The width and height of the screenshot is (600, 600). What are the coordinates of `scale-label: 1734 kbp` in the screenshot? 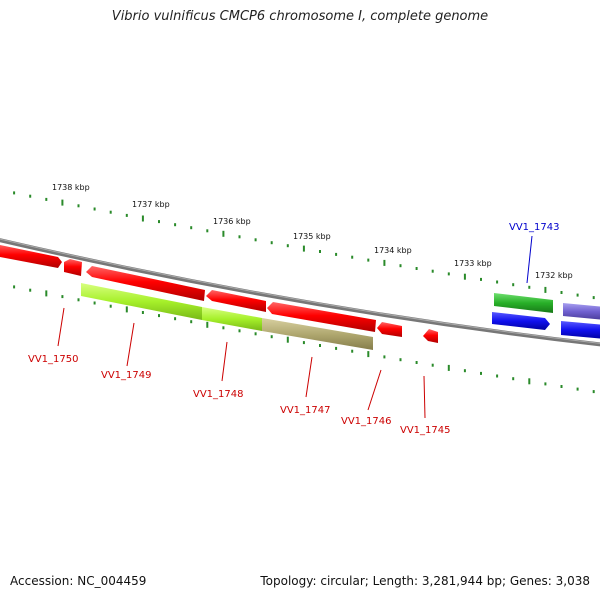 It's located at (393, 250).